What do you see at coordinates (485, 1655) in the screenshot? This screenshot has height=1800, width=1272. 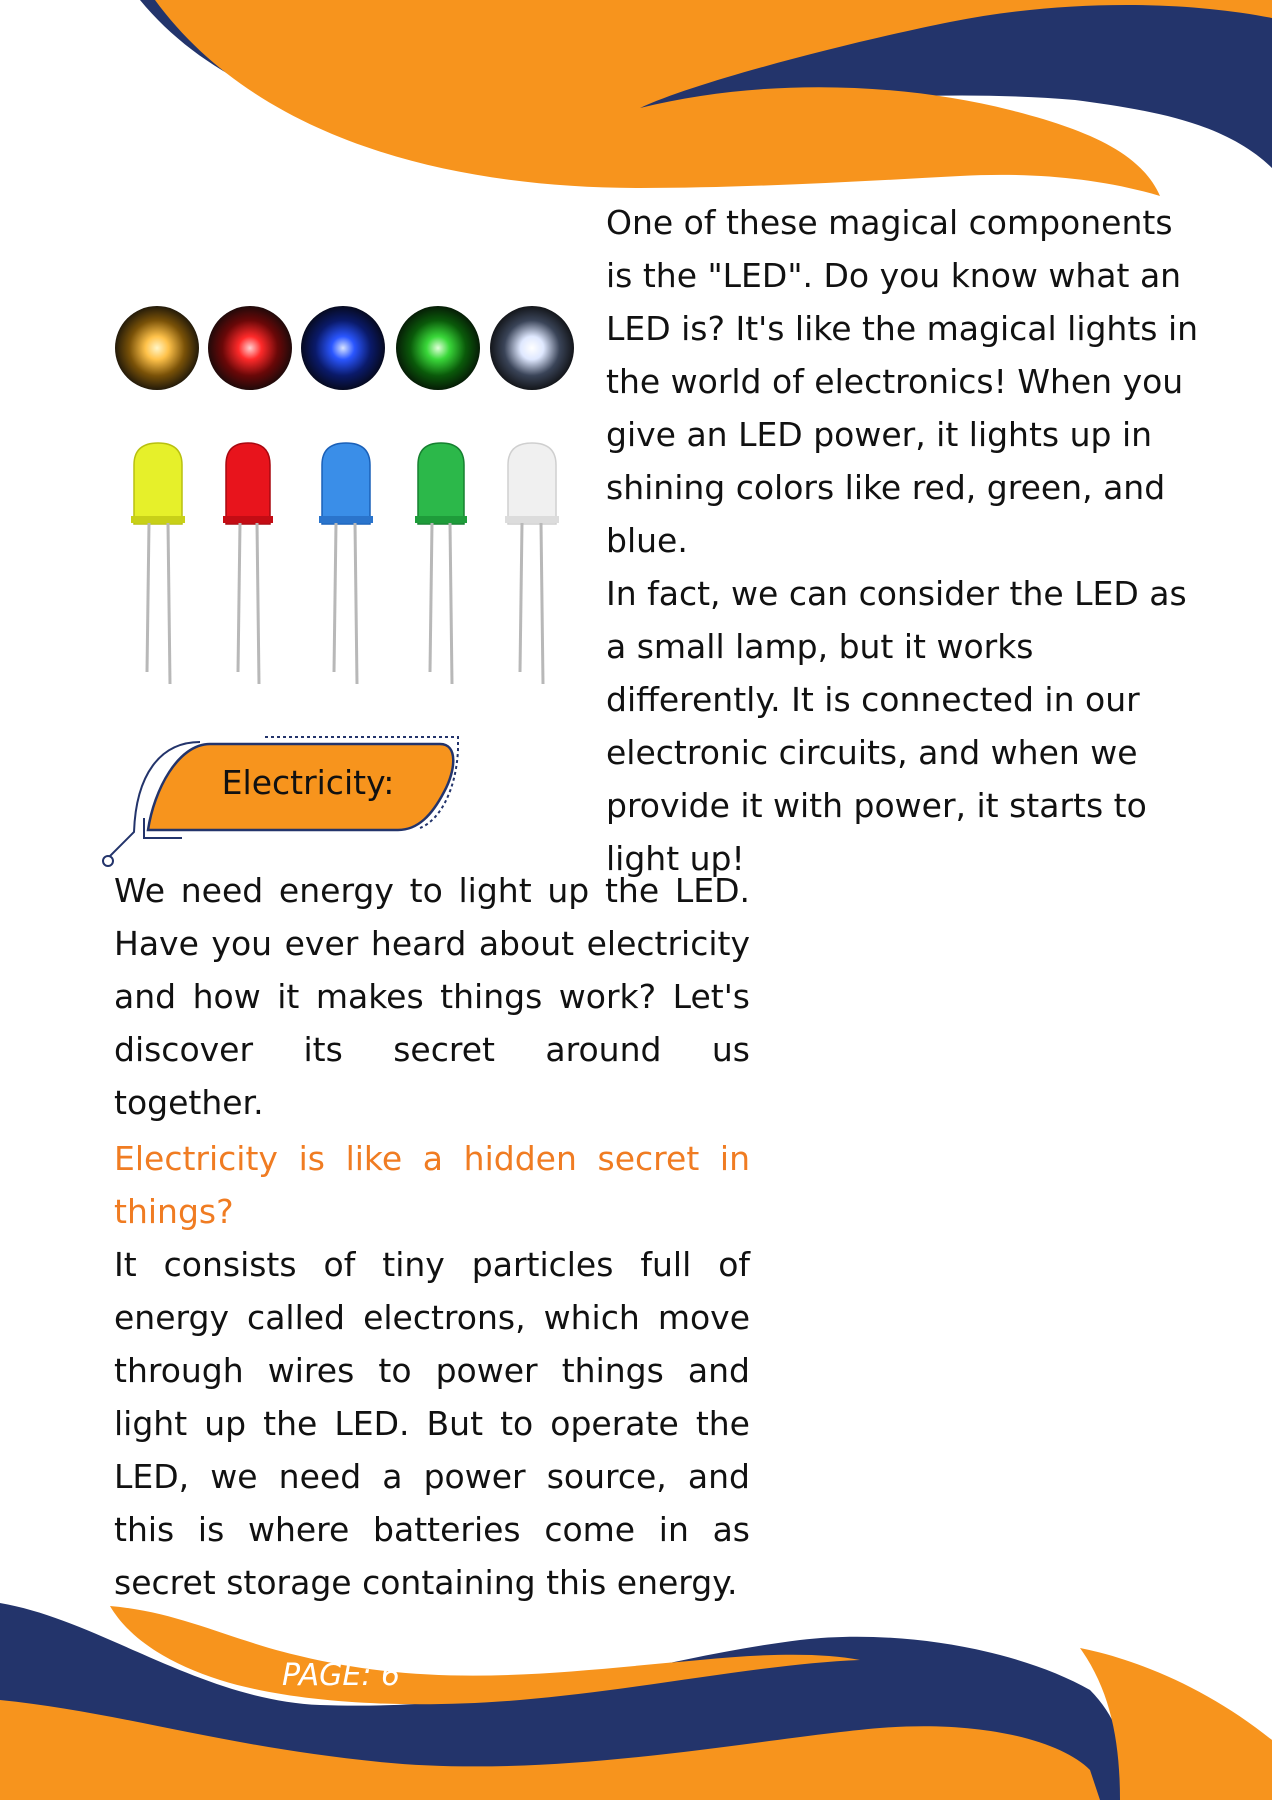 I see `bottom-wave-orange-top` at bounding box center [485, 1655].